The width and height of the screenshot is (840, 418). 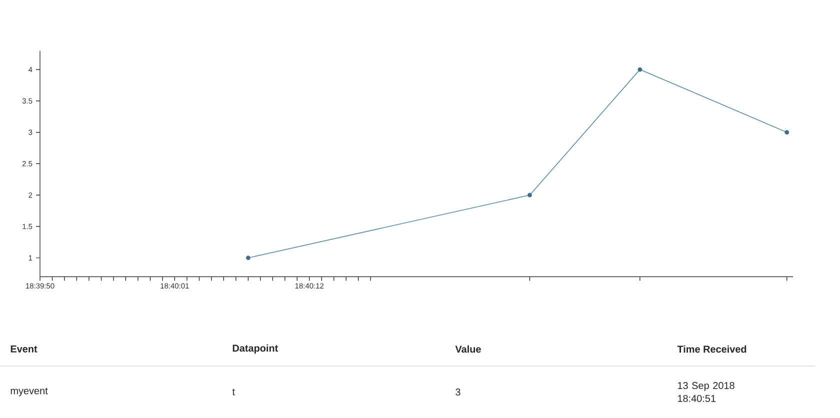 What do you see at coordinates (29, 392) in the screenshot?
I see `text: myevent` at bounding box center [29, 392].